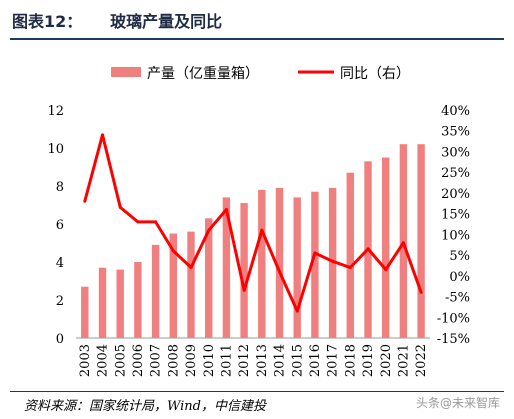 The height and width of the screenshot is (419, 514). I want to click on y-right-tick-label: 25%, so click(455, 173).